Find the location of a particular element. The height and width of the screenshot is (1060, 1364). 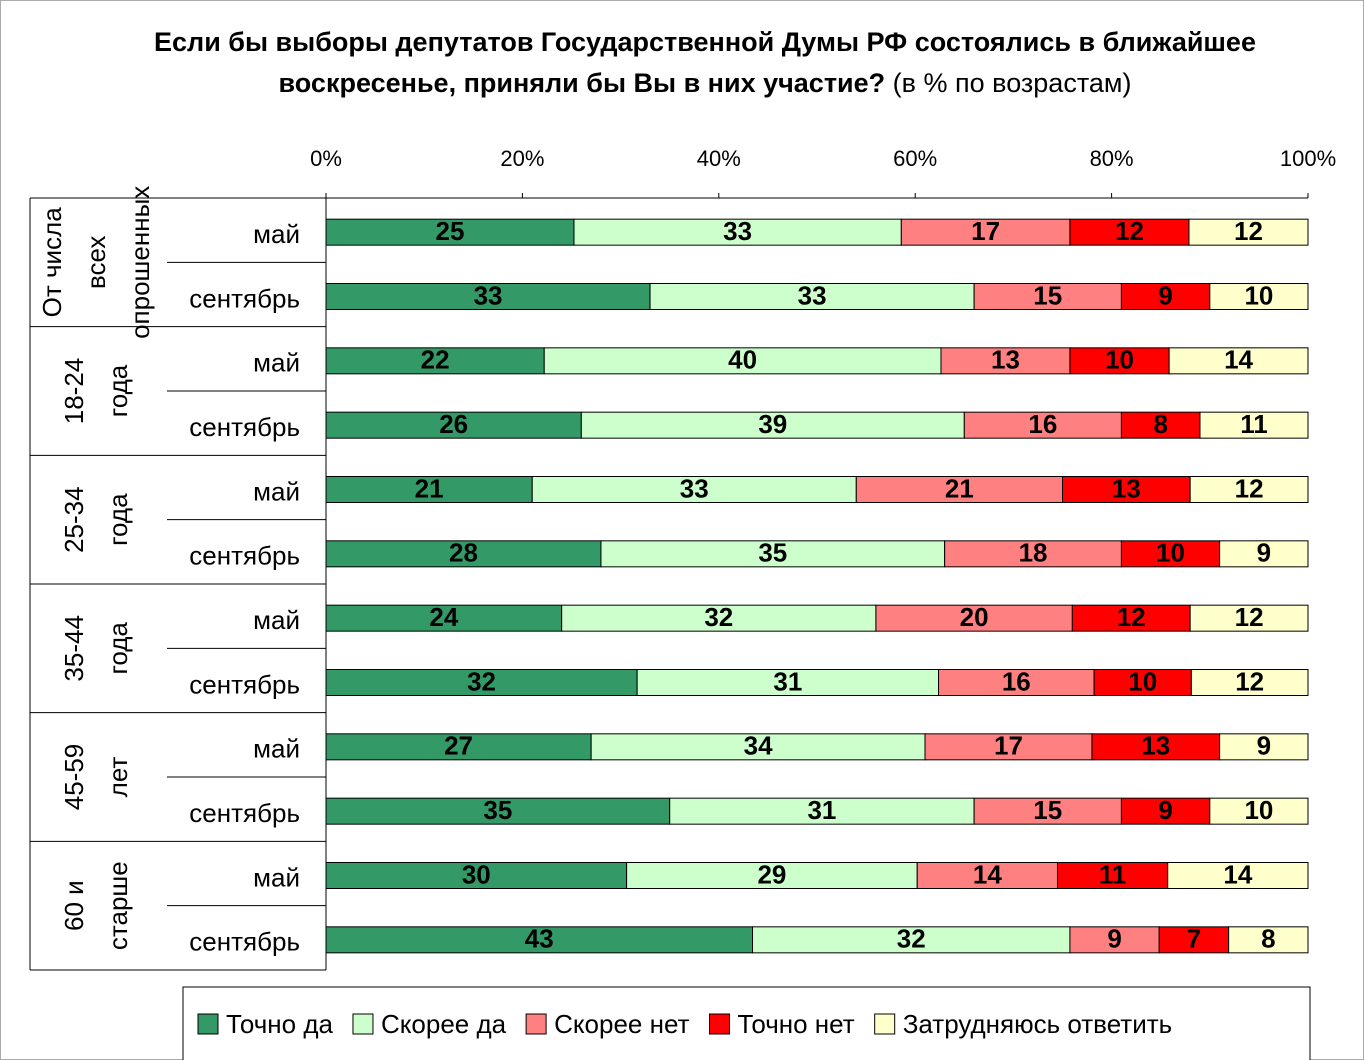

data-label: 29 is located at coordinates (771, 874).